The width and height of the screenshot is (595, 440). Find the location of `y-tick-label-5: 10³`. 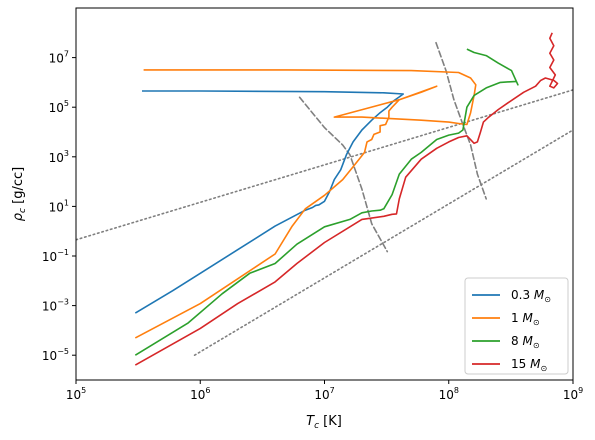

y-tick-label-5: 10³ is located at coordinates (59, 157).